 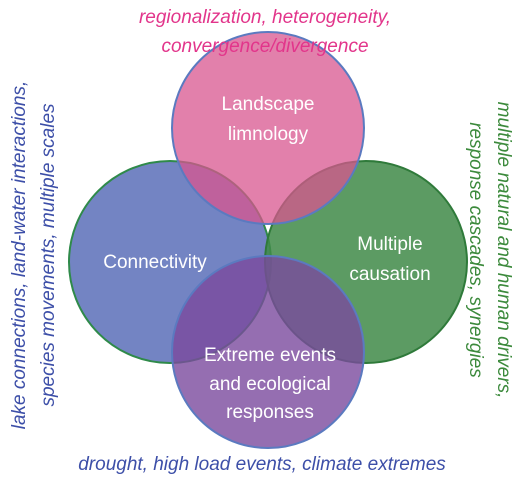 I want to click on right-note: multiple natural and human drivers,, so click(x=503, y=250).